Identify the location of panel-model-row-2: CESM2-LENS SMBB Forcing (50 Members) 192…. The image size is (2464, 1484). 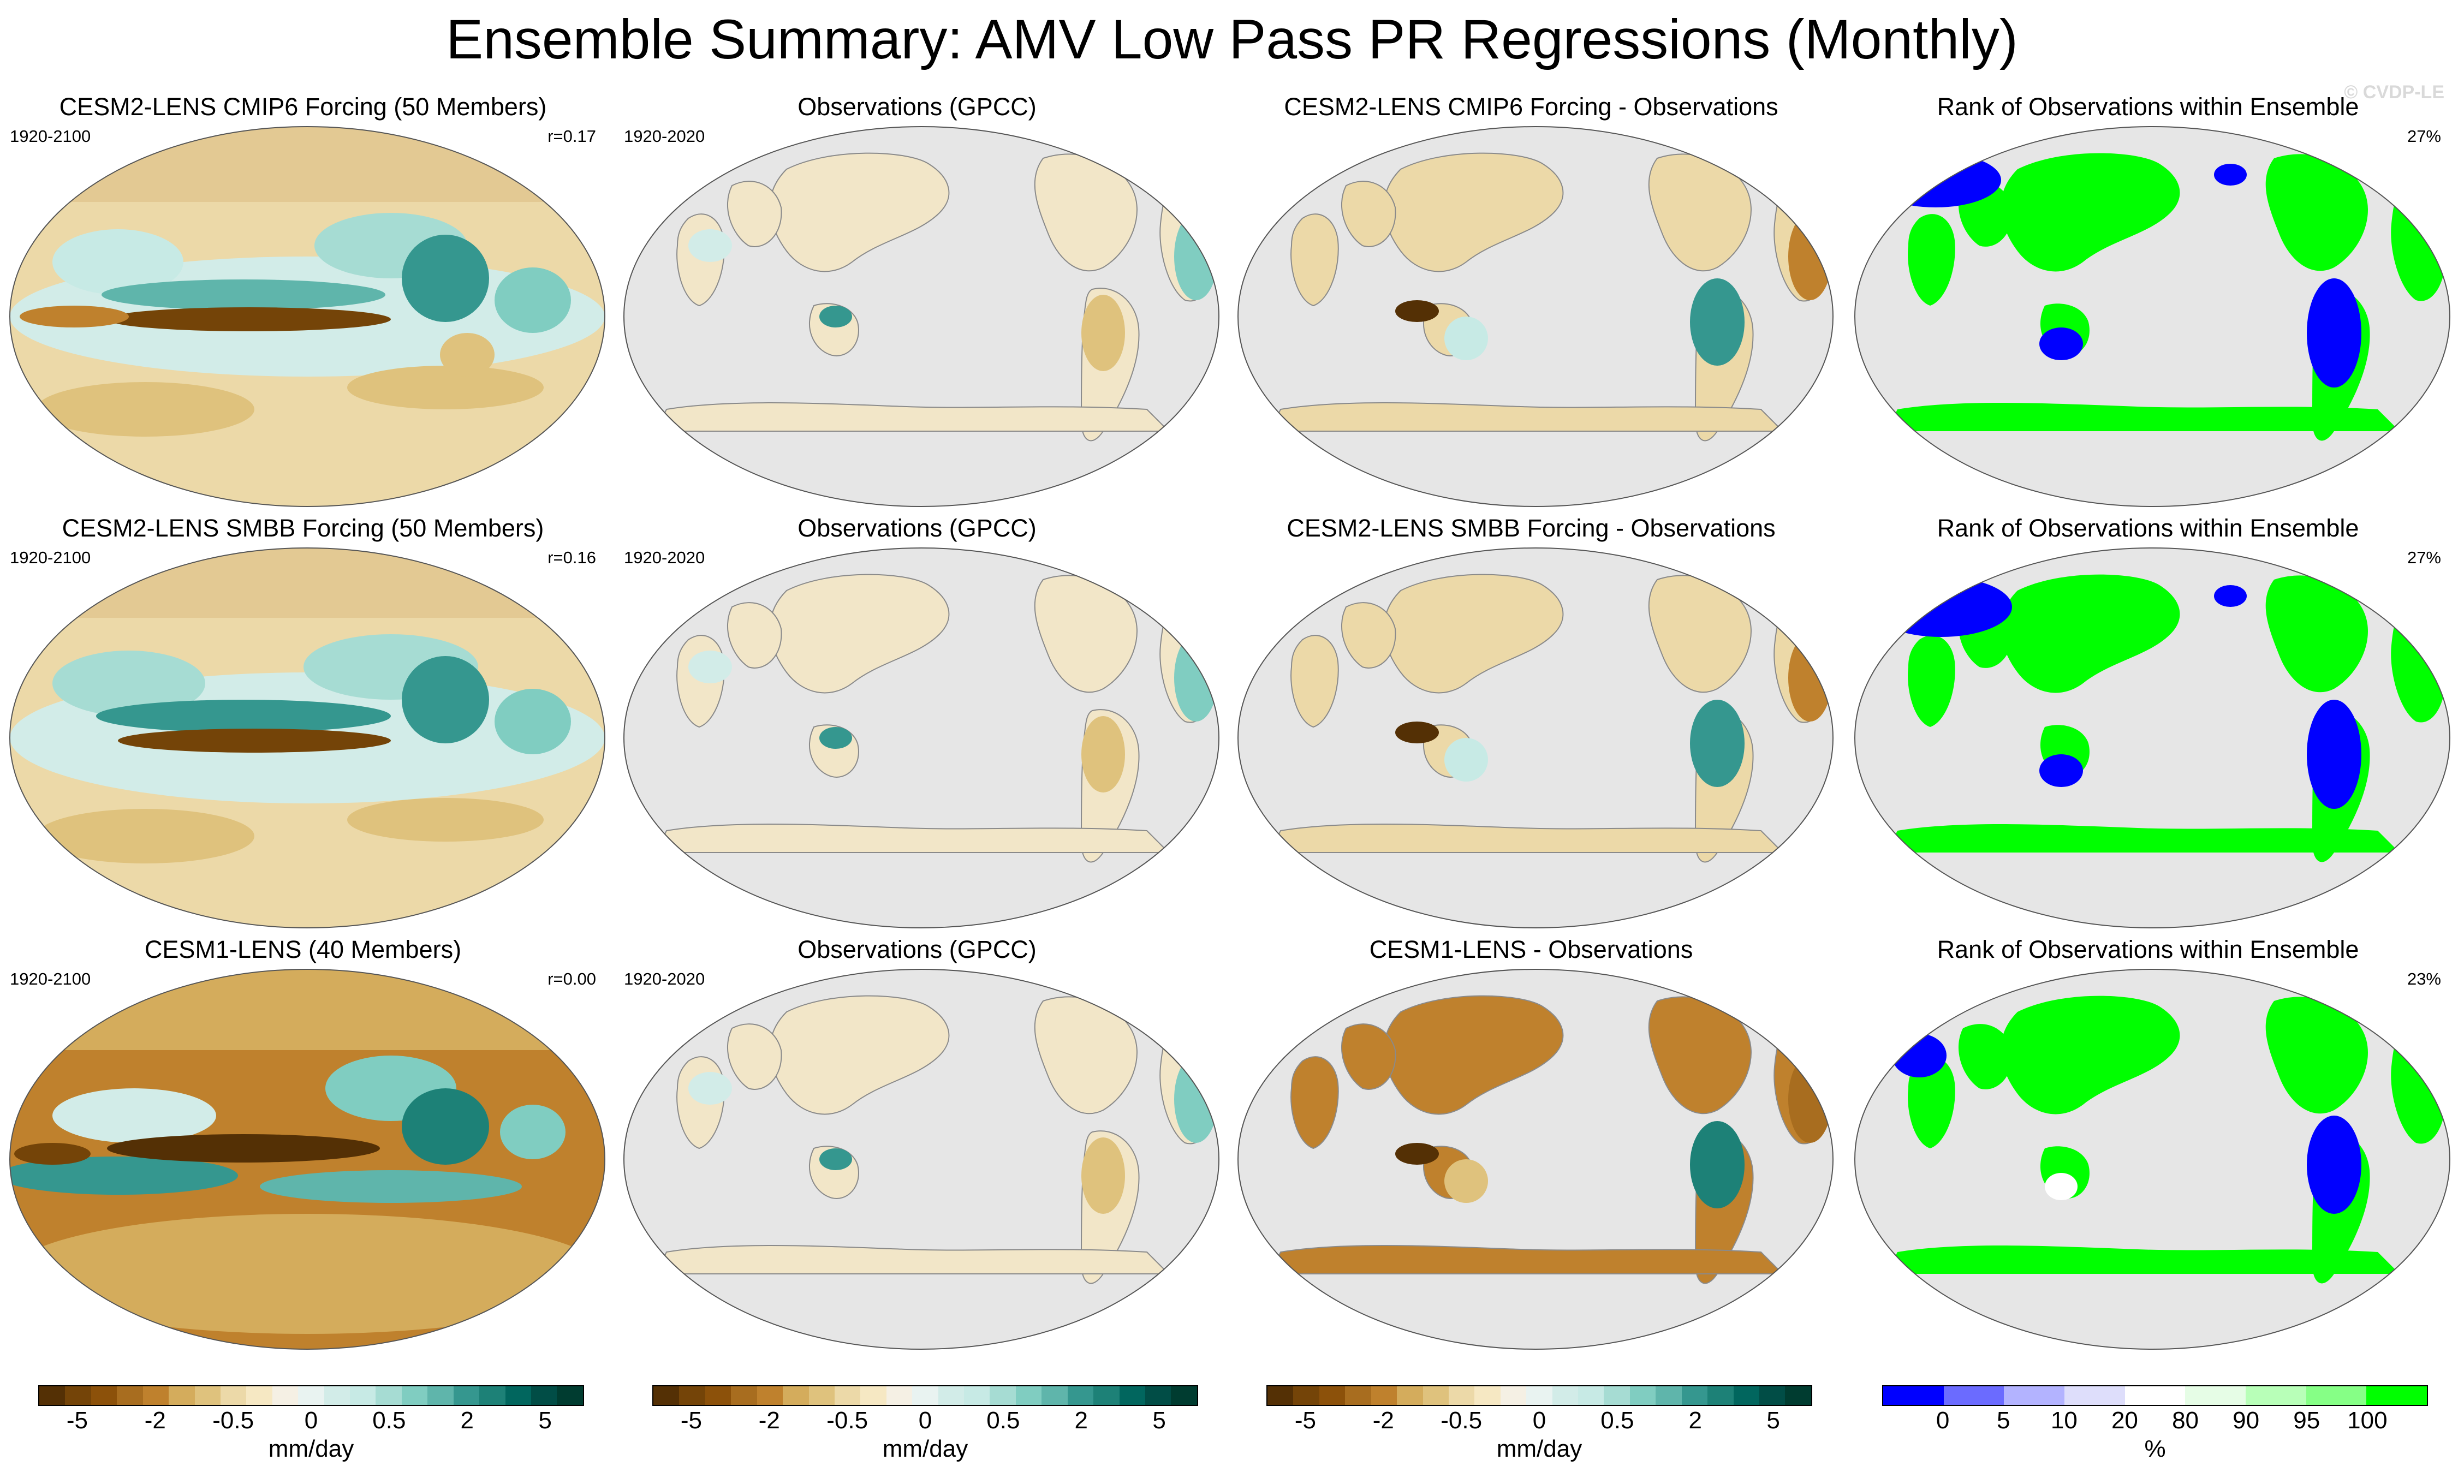
(303, 721).